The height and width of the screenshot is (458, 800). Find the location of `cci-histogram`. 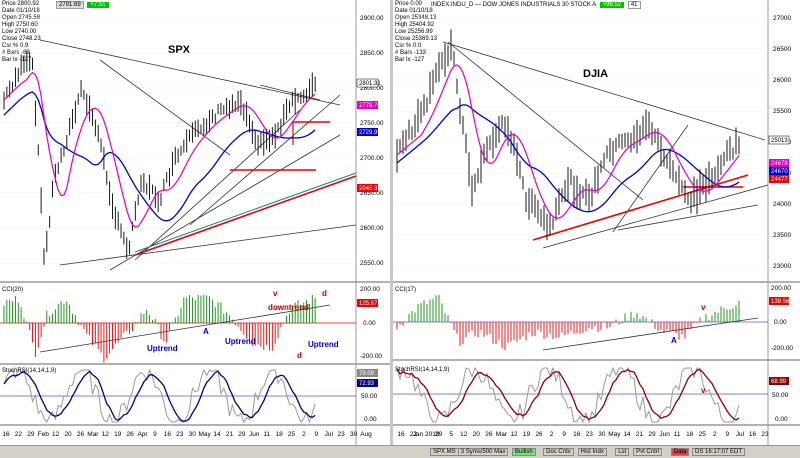

cci-histogram is located at coordinates (159, 328).